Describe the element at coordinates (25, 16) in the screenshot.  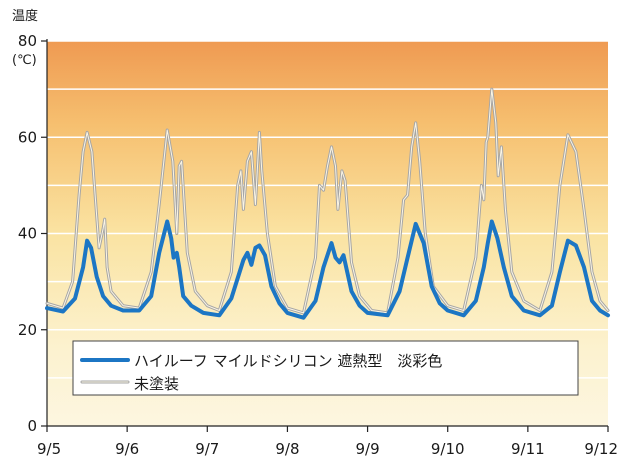
I see `y-axis-title: 温度` at that location.